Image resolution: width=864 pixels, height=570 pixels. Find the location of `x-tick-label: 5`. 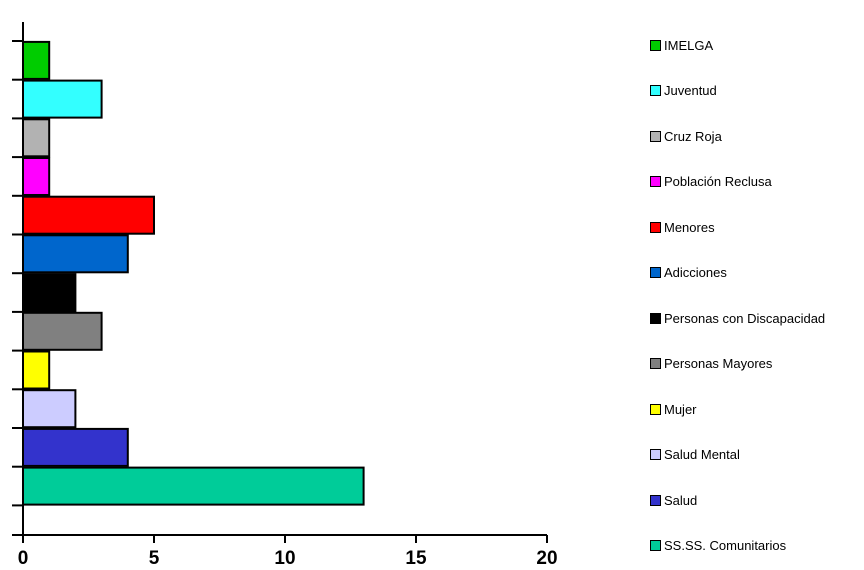

x-tick-label: 5 is located at coordinates (154, 558).